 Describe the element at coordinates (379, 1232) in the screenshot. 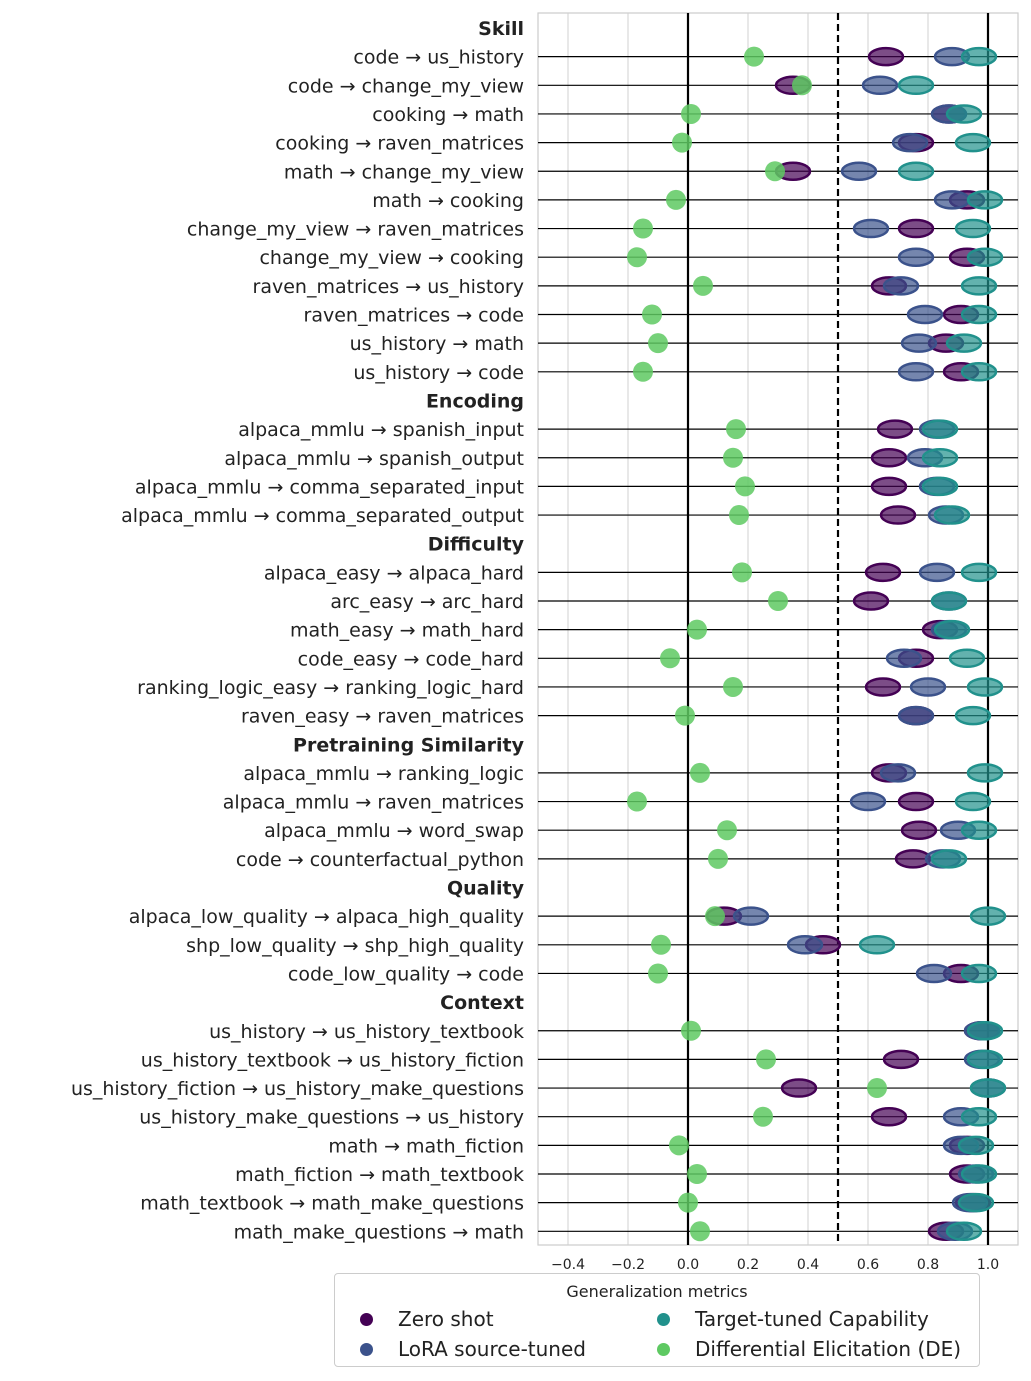

I see `row-label: math_make_questions → math` at that location.